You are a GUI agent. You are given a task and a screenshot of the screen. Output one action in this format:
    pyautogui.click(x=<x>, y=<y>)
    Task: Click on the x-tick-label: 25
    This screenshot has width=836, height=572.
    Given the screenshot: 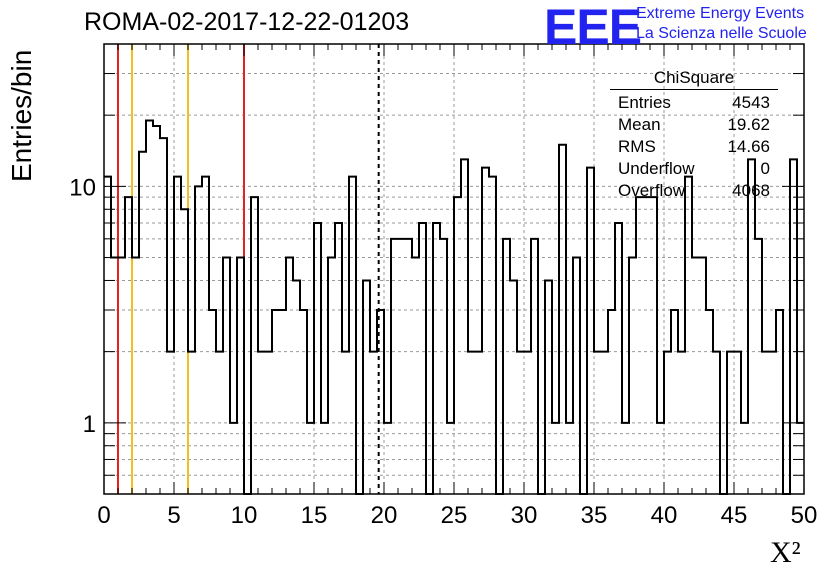 What is the action you would take?
    pyautogui.click(x=454, y=515)
    